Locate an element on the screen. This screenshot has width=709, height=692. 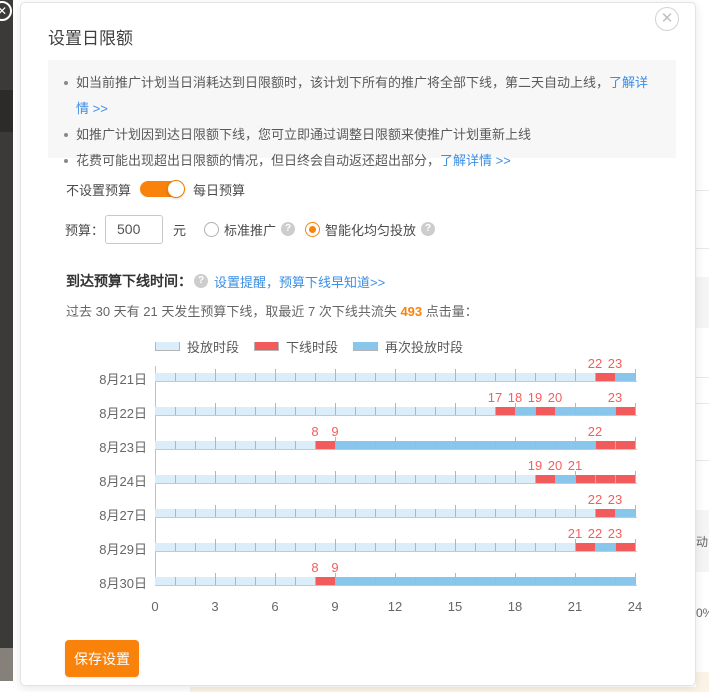
x-axis-label: 0 is located at coordinates (155, 606).